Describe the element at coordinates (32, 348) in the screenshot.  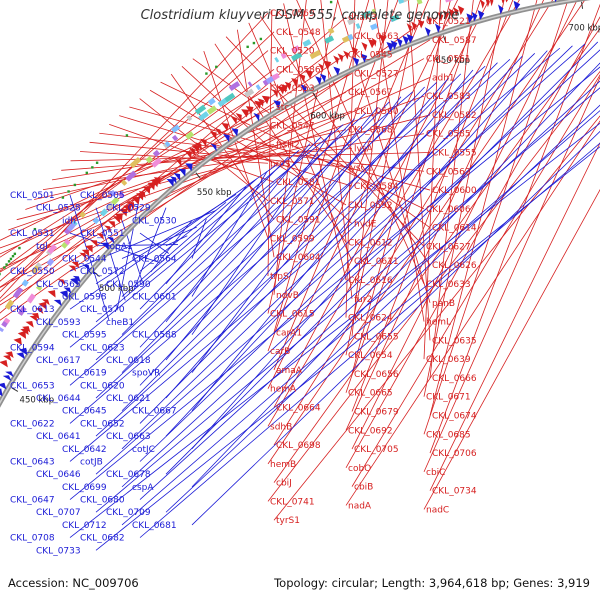
I see `reverse-gene-label: CKL_0594` at that location.